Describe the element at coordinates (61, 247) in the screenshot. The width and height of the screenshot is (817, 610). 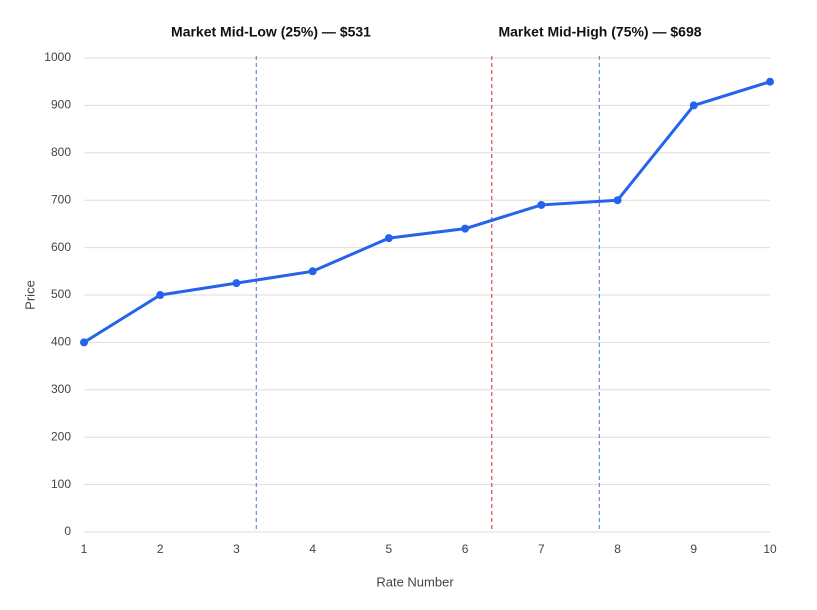
I see `y-tick-label: 600` at that location.